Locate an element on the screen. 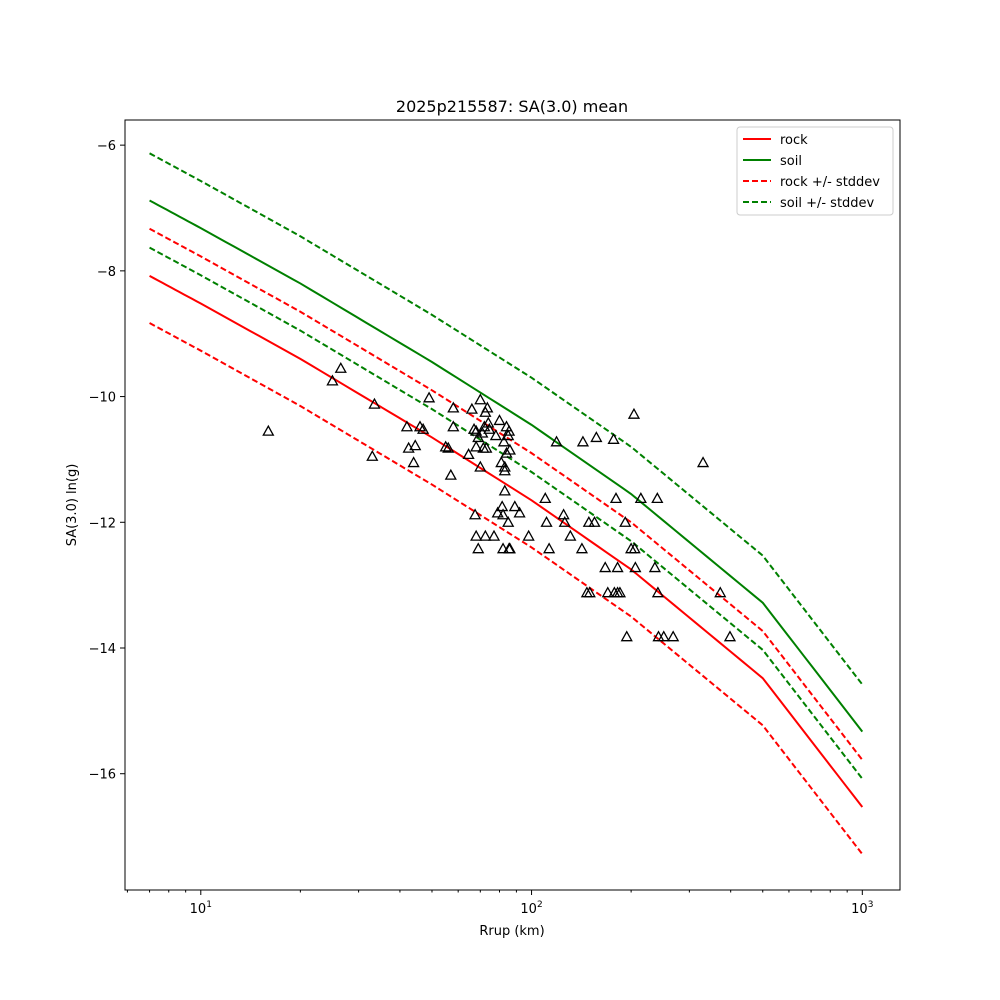 This screenshot has width=1000, height=1000. legend: rock soil rock +/- stddev soil +/- stddev is located at coordinates (815, 171).